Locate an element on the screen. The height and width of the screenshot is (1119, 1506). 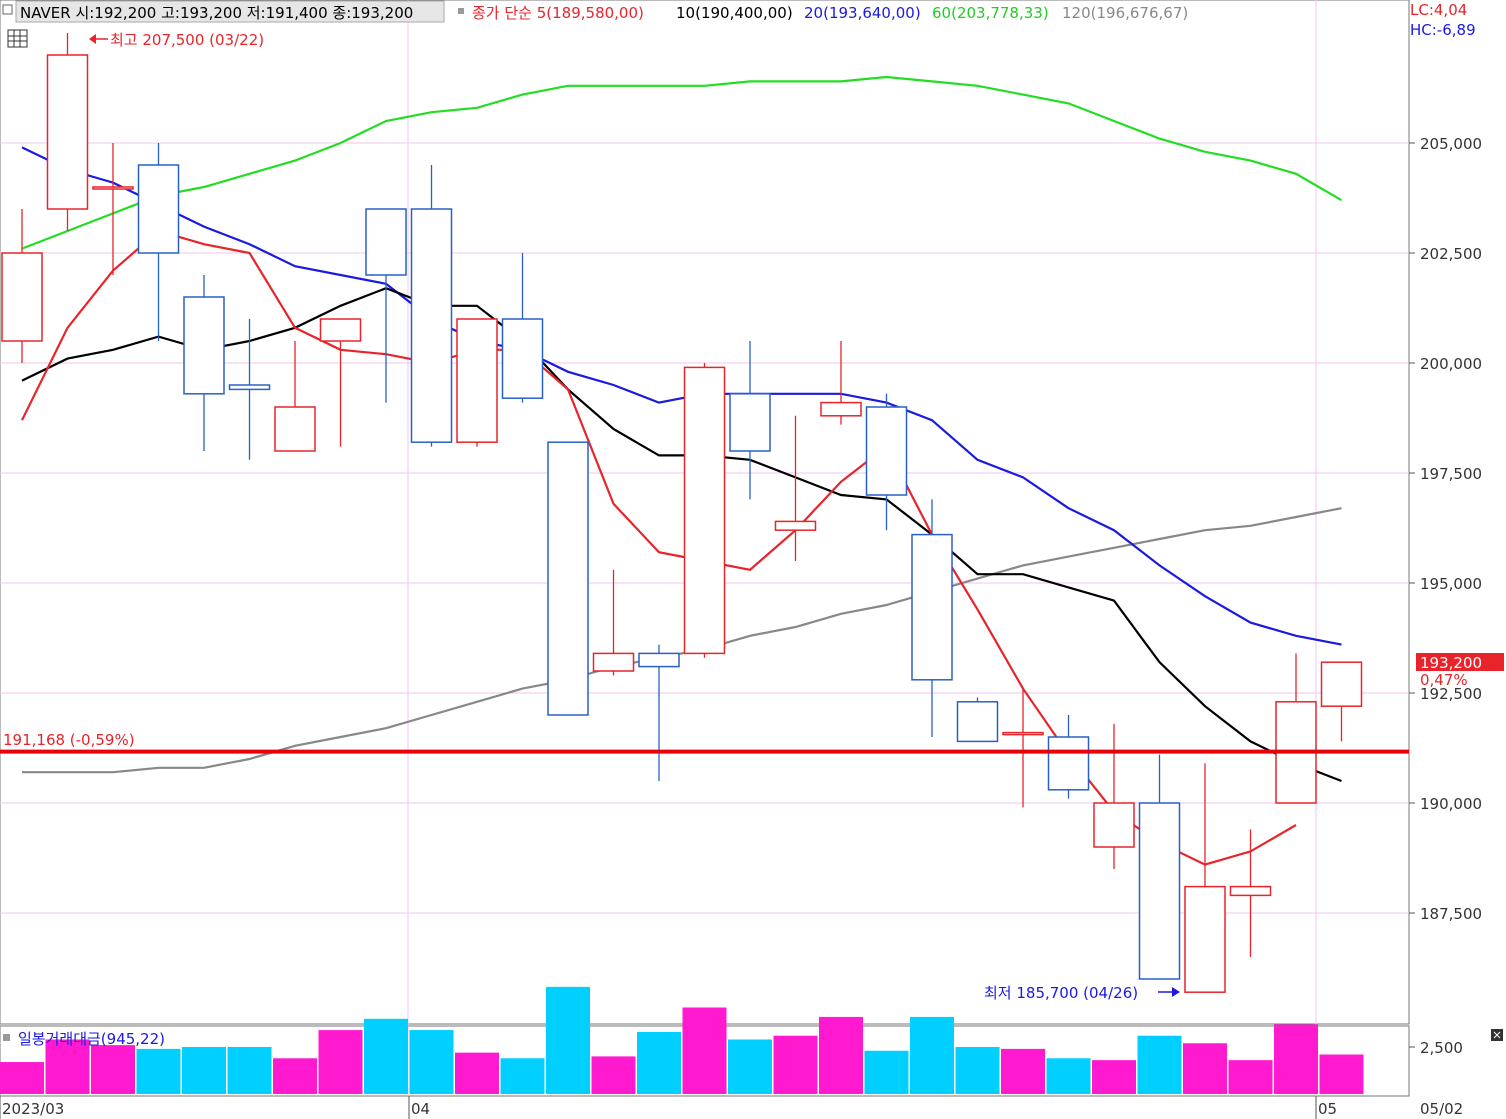
table-icon is located at coordinates (17, 38).